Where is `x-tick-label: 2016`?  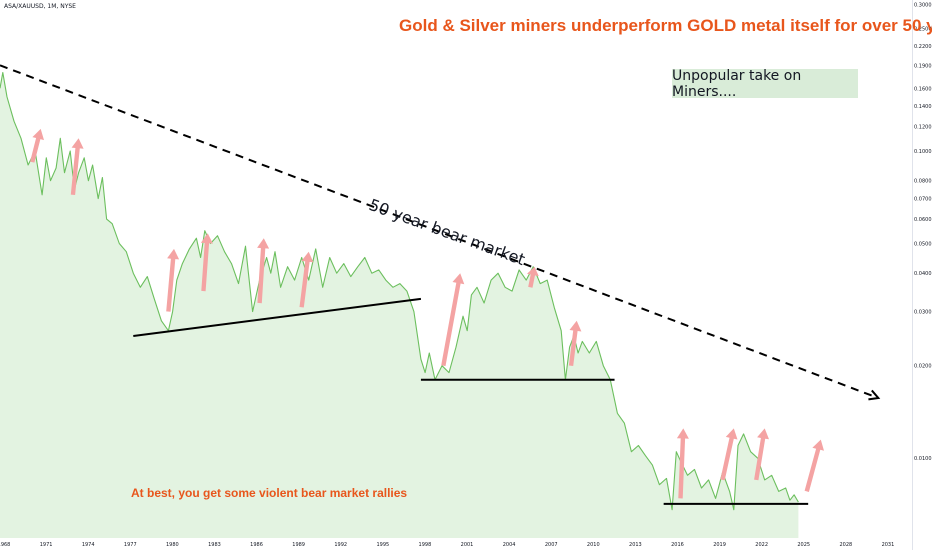
x-tick-label: 2016 is located at coordinates (677, 545).